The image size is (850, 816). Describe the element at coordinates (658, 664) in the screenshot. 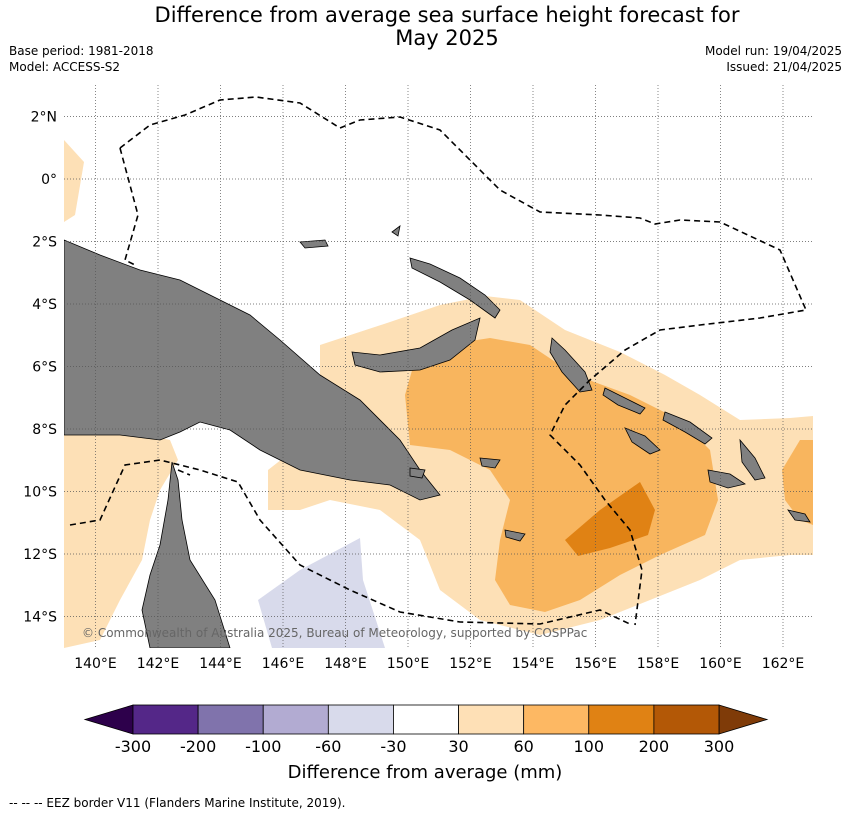

I see `longitude-label: 158°E` at that location.